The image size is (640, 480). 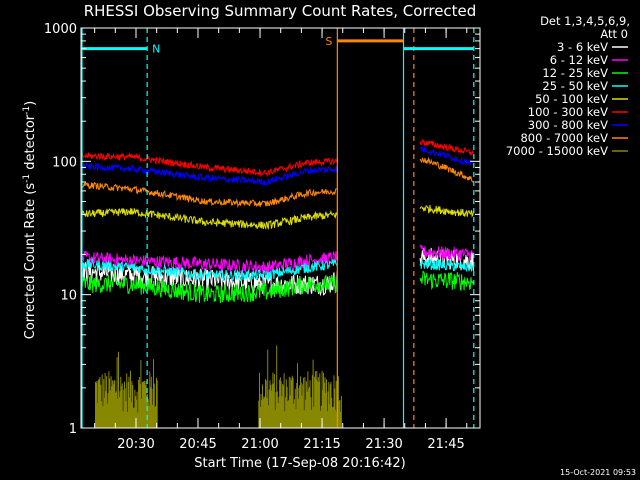 What do you see at coordinates (557, 151) in the screenshot?
I see `legend-label-8: 7000 - 15000 keV` at bounding box center [557, 151].